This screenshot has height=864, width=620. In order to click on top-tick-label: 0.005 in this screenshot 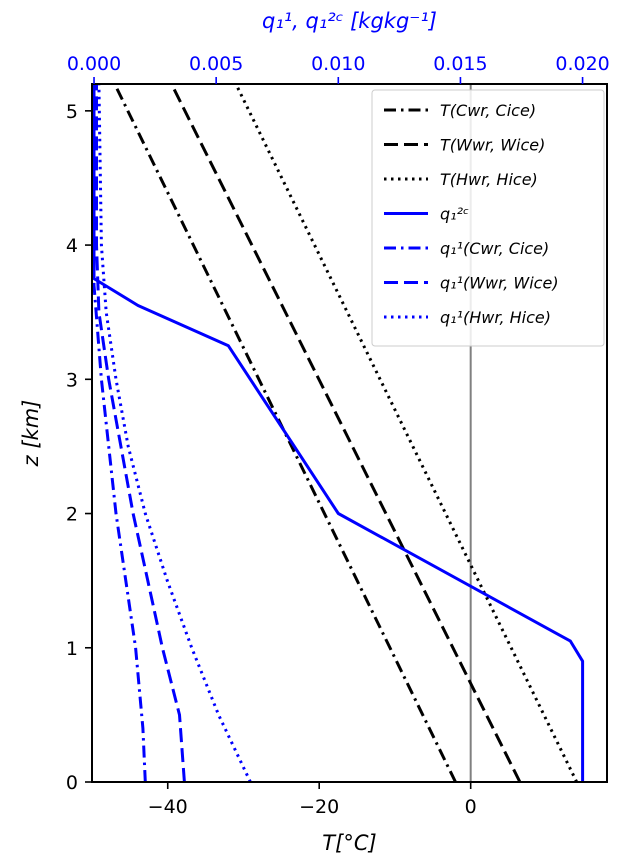, I will do `click(216, 64)`.